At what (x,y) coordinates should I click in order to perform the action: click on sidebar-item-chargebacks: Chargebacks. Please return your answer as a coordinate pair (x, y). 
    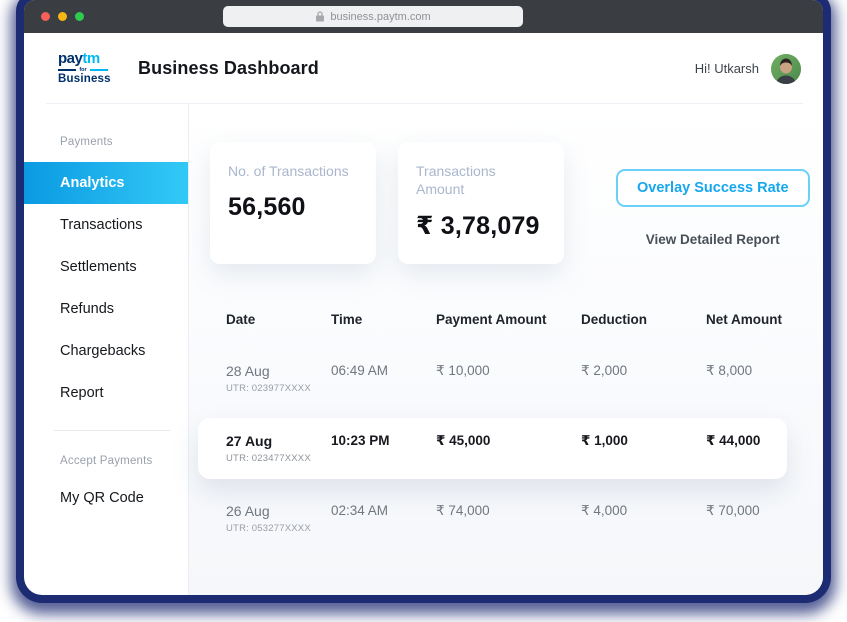
    Looking at the image, I should click on (103, 351).